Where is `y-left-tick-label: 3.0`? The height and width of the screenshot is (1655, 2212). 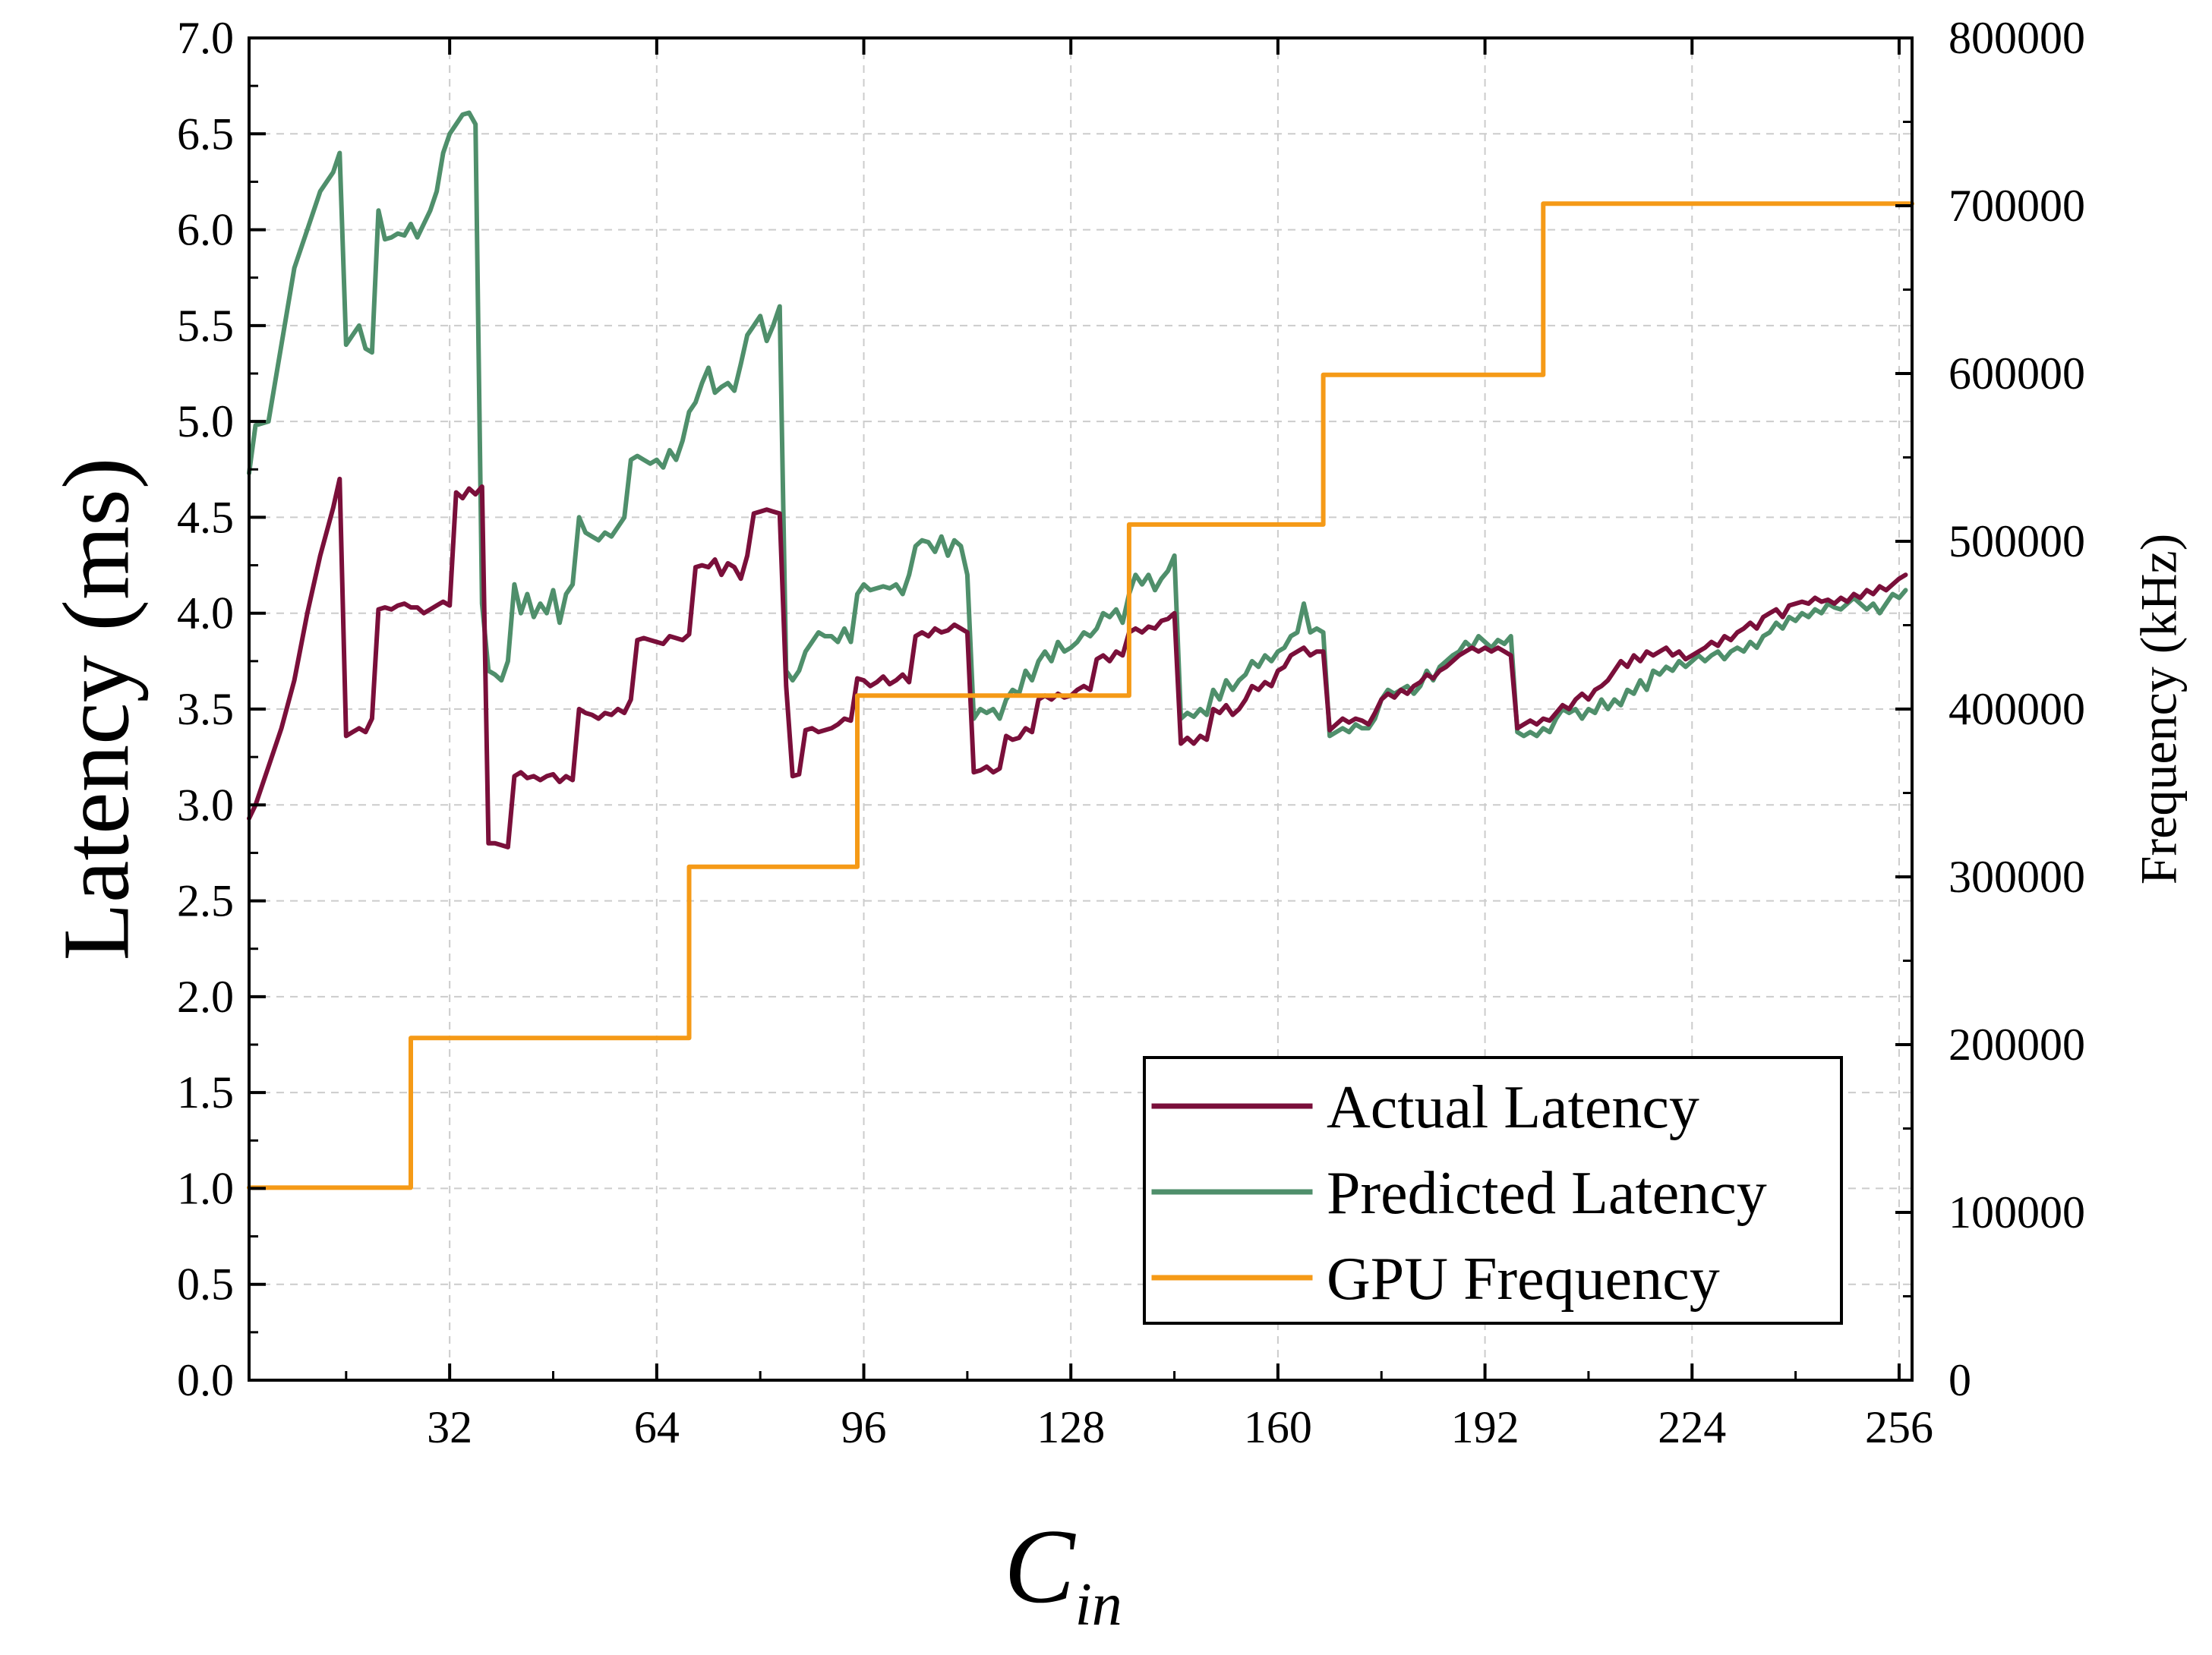
y-left-tick-label: 3.0 is located at coordinates (205, 805).